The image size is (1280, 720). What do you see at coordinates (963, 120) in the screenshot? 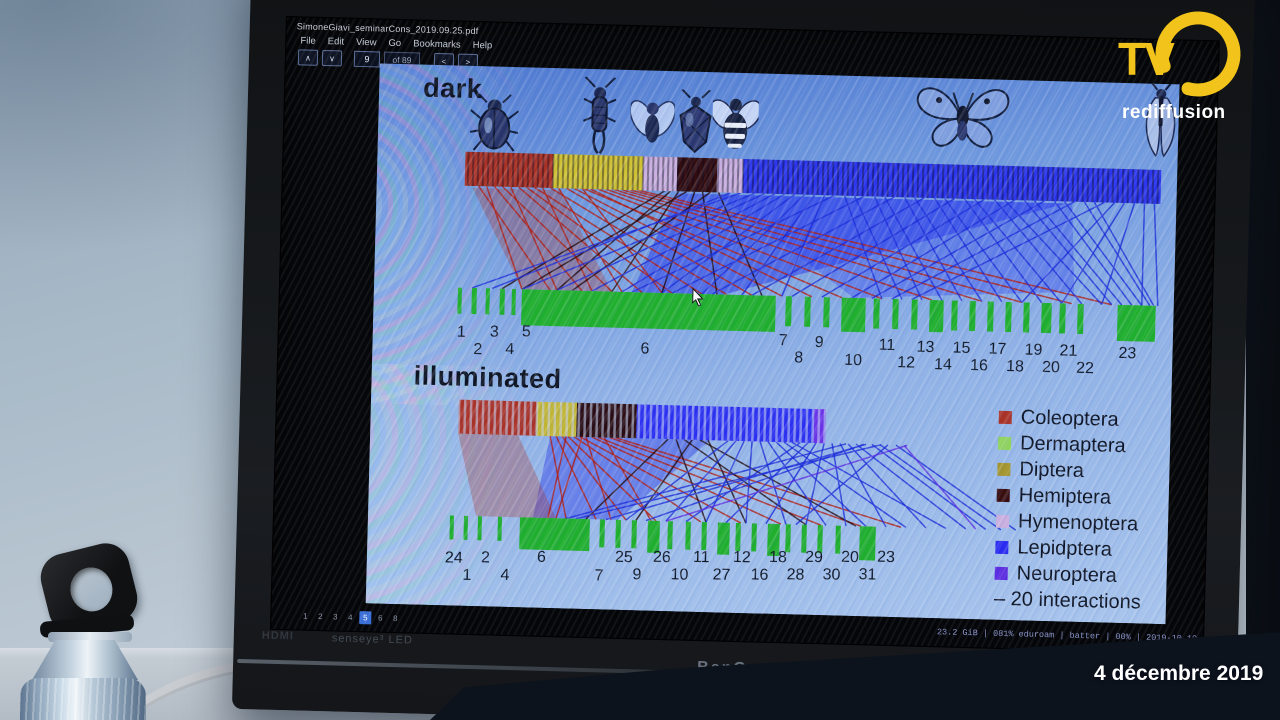
I see `moth-icon` at bounding box center [963, 120].